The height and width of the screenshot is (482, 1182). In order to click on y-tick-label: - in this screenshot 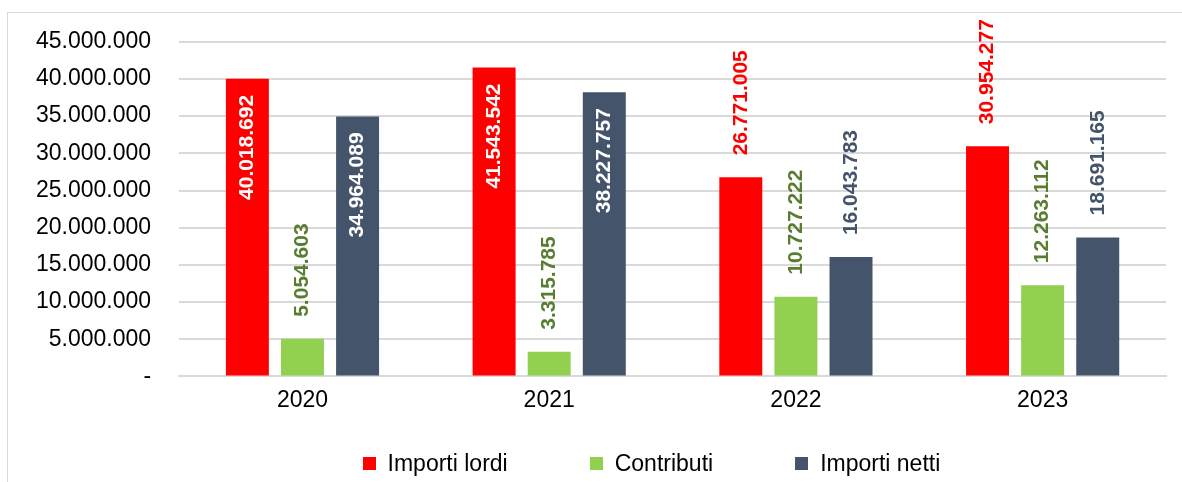, I will do `click(147, 374)`.